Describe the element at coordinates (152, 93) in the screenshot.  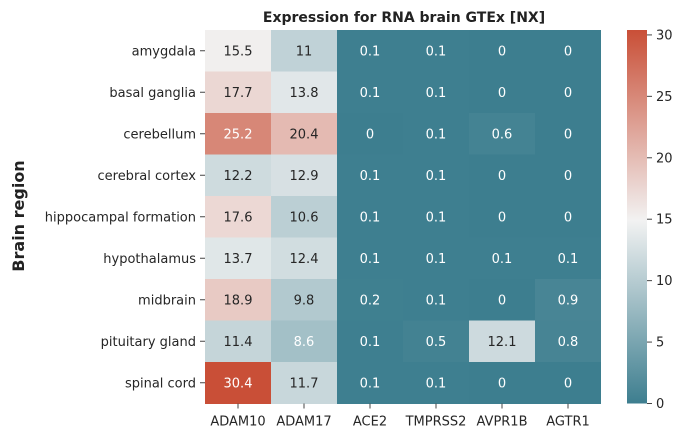
I see `row-label: basal ganglia` at that location.